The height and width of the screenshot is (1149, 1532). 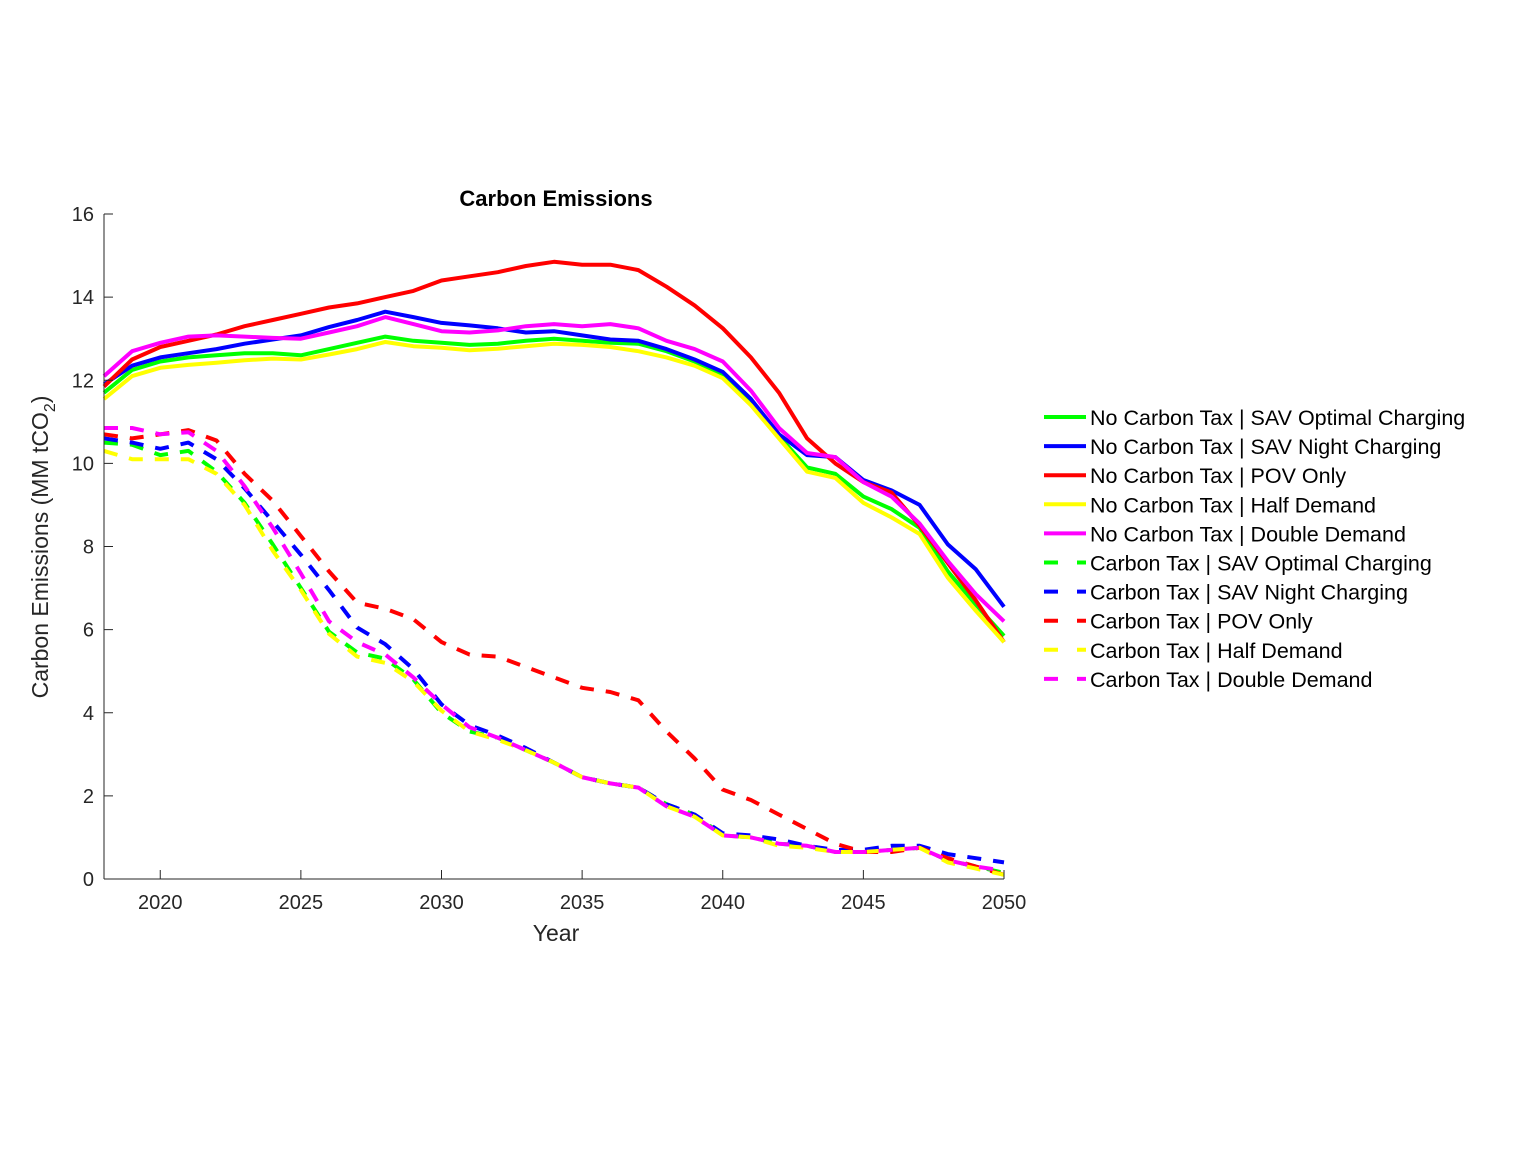 I want to click on y-axis-title: Carbon Emissions (MM tCO2), so click(x=43, y=547).